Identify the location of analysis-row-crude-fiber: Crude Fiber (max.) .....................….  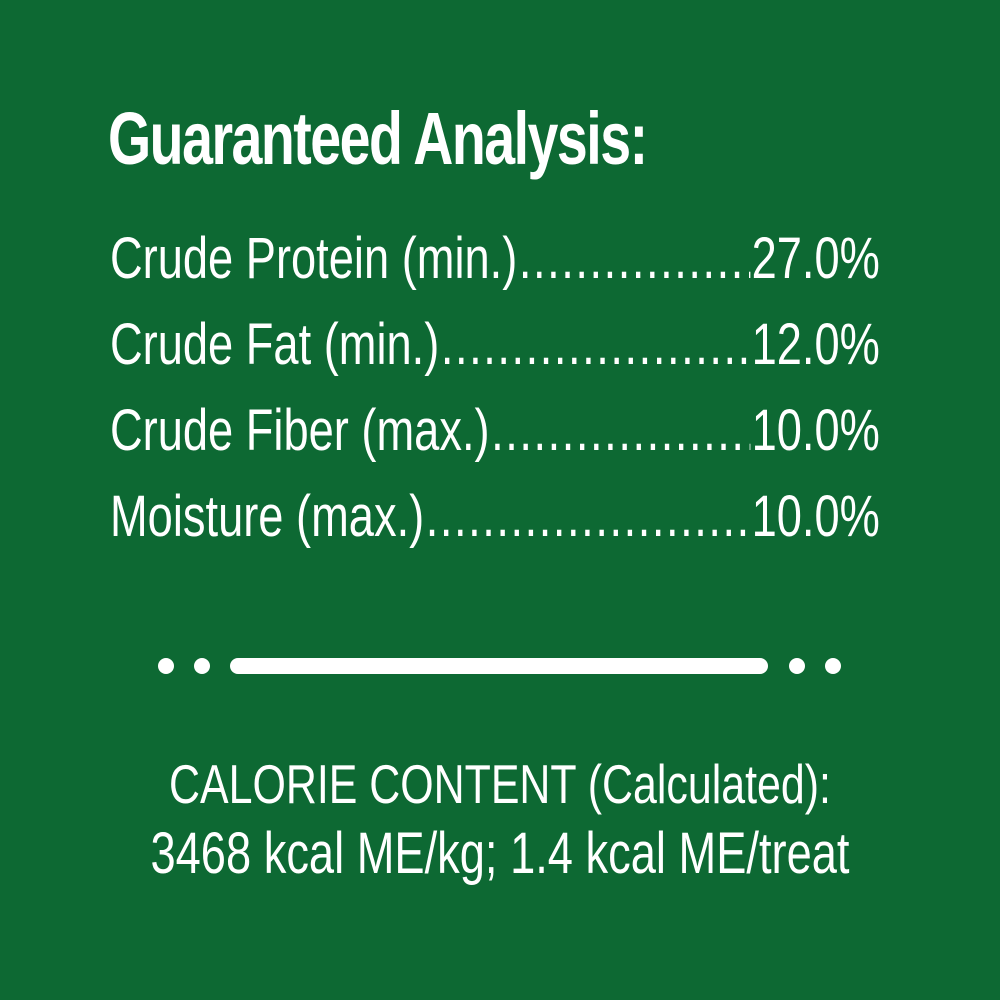
(495, 431).